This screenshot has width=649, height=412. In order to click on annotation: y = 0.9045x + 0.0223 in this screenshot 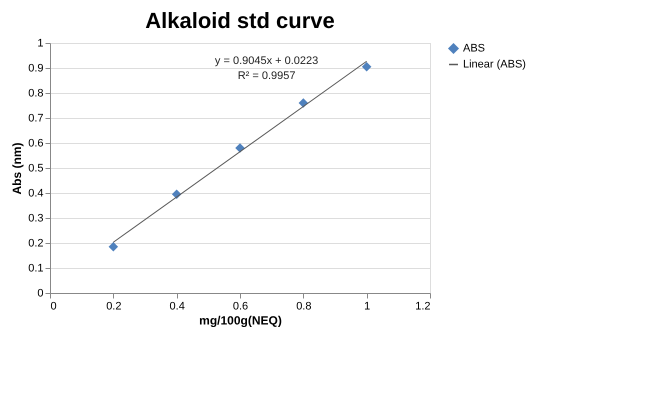, I will do `click(266, 61)`.